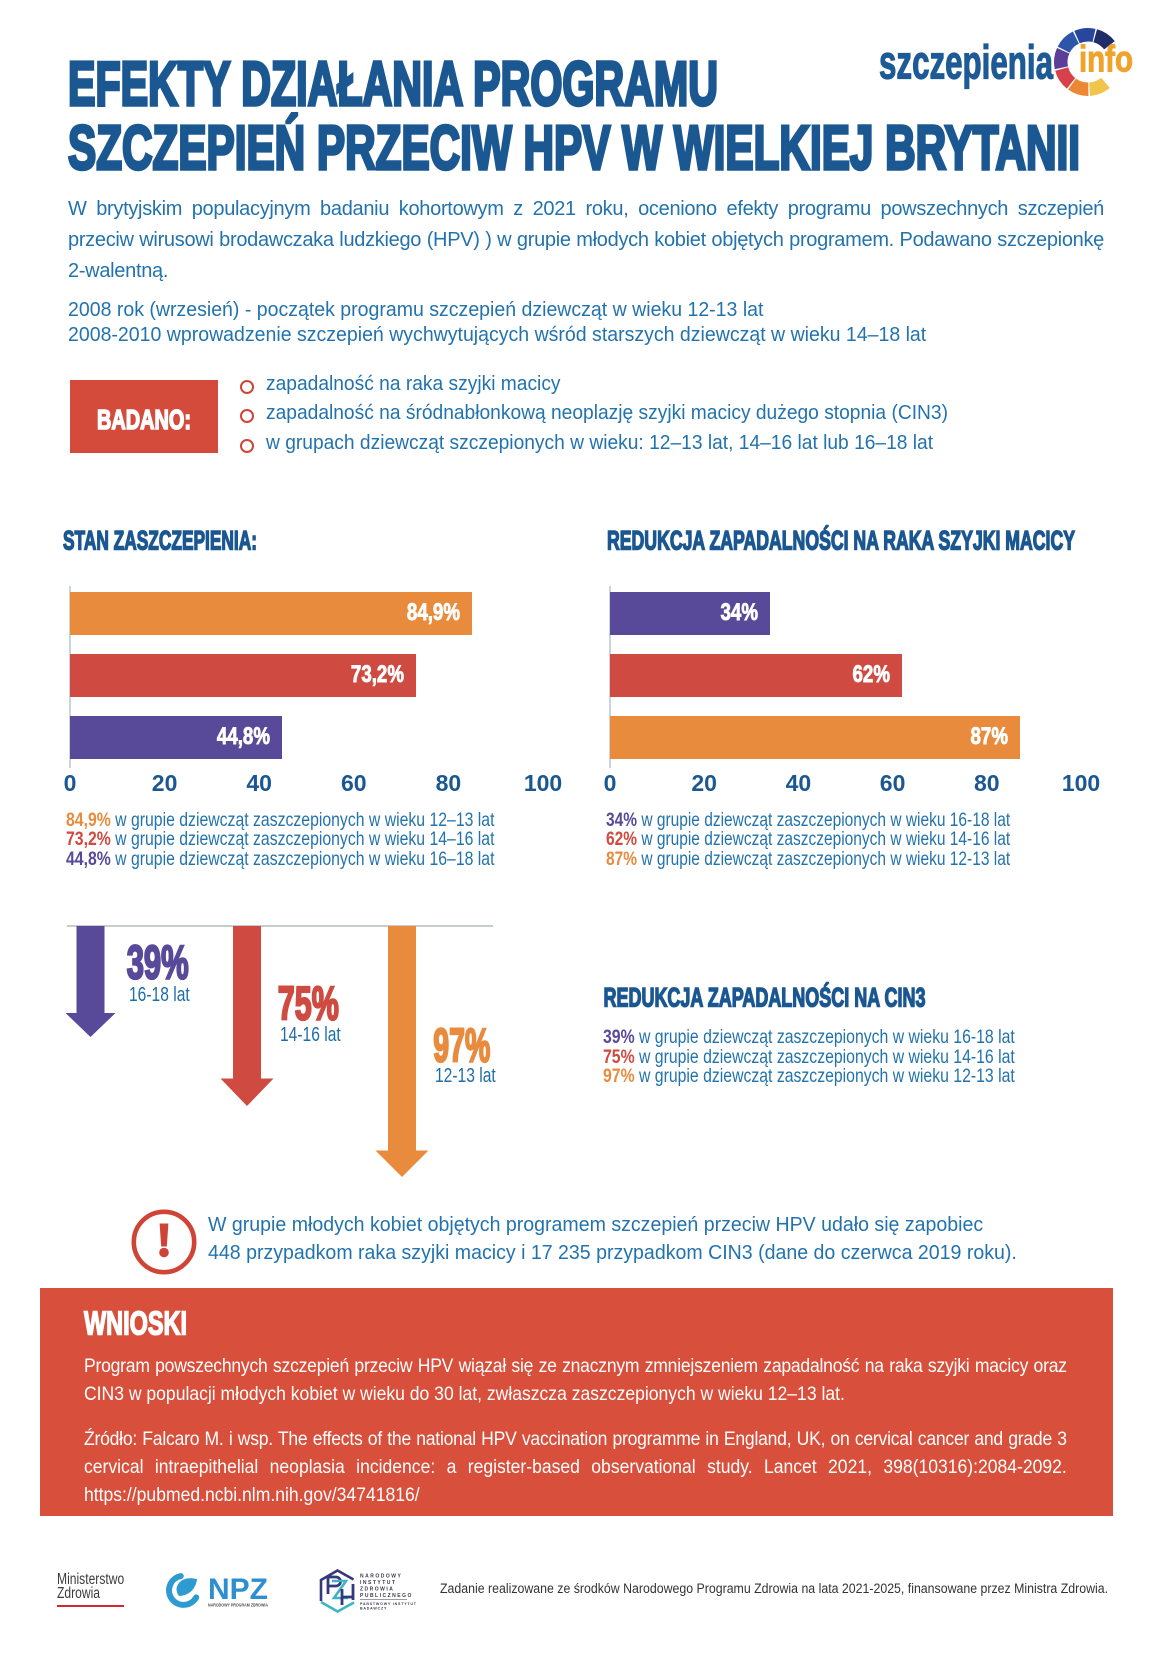 The height and width of the screenshot is (1654, 1170). Describe the element at coordinates (160, 541) in the screenshot. I see `svg-text: STAN ZASZCZEPIENIA:` at that location.